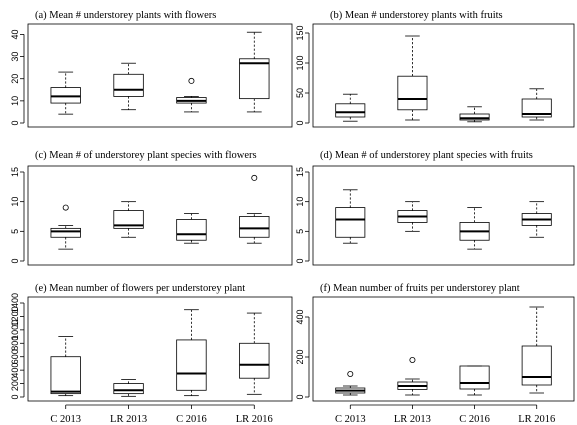 The image size is (577, 425). I want to click on y-tick-label: 20, so click(15, 79).